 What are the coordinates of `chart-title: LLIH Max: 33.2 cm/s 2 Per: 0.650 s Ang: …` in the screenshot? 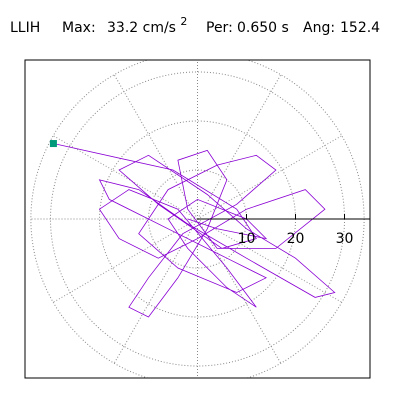 It's located at (195, 24).